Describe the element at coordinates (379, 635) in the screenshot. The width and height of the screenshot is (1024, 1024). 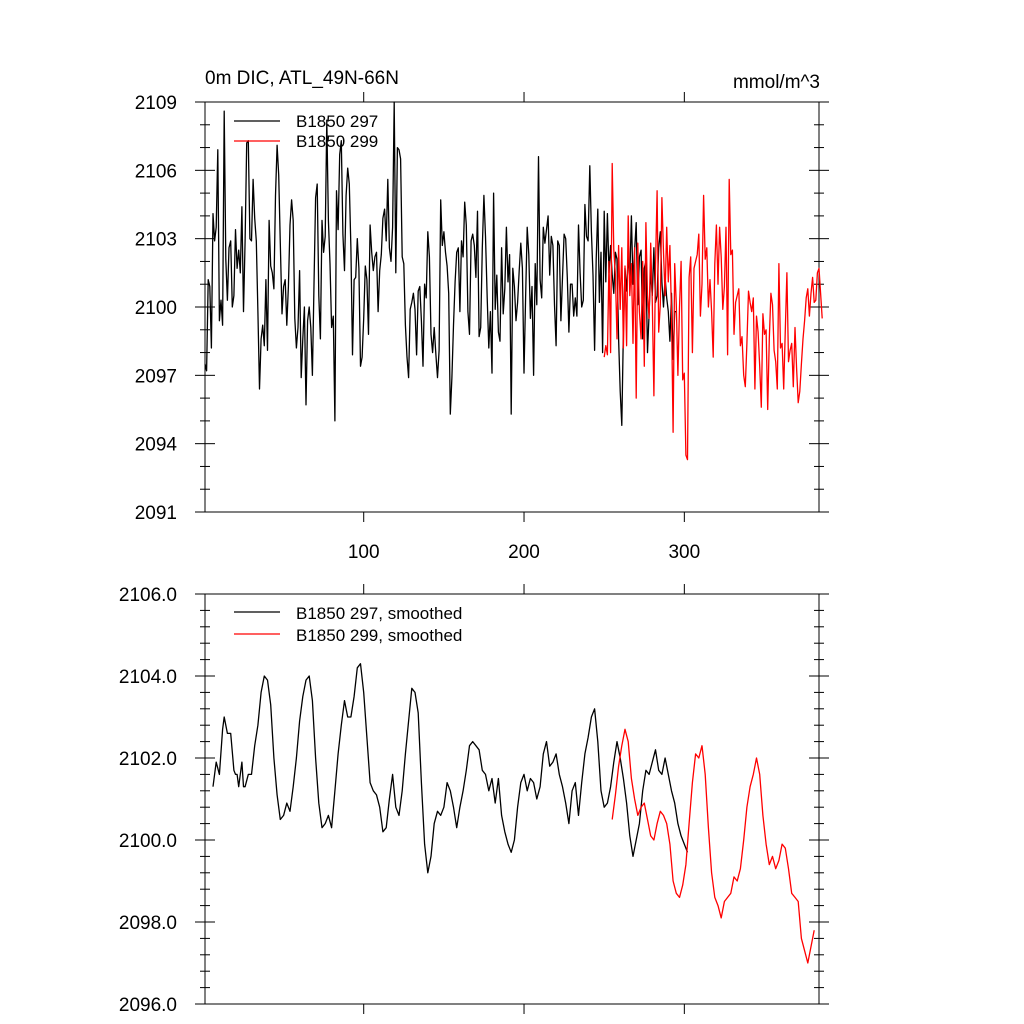
I see `legend-label: B1850 299, smoothed` at that location.